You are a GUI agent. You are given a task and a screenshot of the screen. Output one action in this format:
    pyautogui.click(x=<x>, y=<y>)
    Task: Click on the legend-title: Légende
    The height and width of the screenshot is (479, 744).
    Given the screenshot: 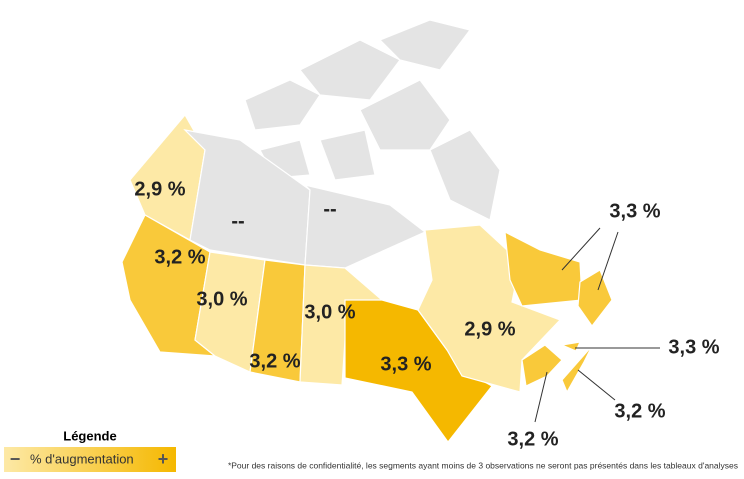 What is the action you would take?
    pyautogui.click(x=89, y=435)
    